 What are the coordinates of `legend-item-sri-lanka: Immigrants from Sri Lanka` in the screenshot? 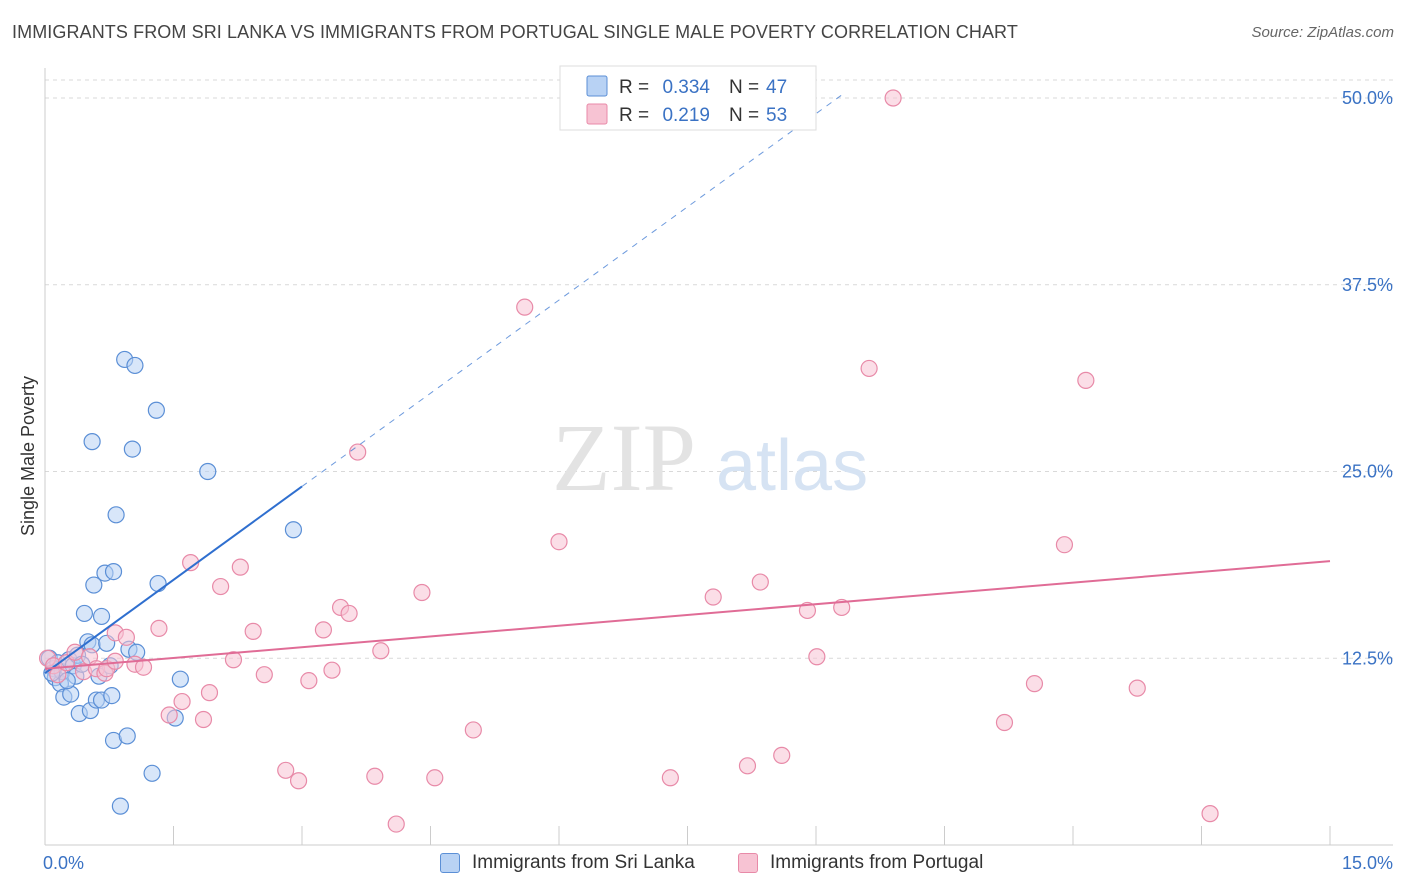 It's located at (567, 863).